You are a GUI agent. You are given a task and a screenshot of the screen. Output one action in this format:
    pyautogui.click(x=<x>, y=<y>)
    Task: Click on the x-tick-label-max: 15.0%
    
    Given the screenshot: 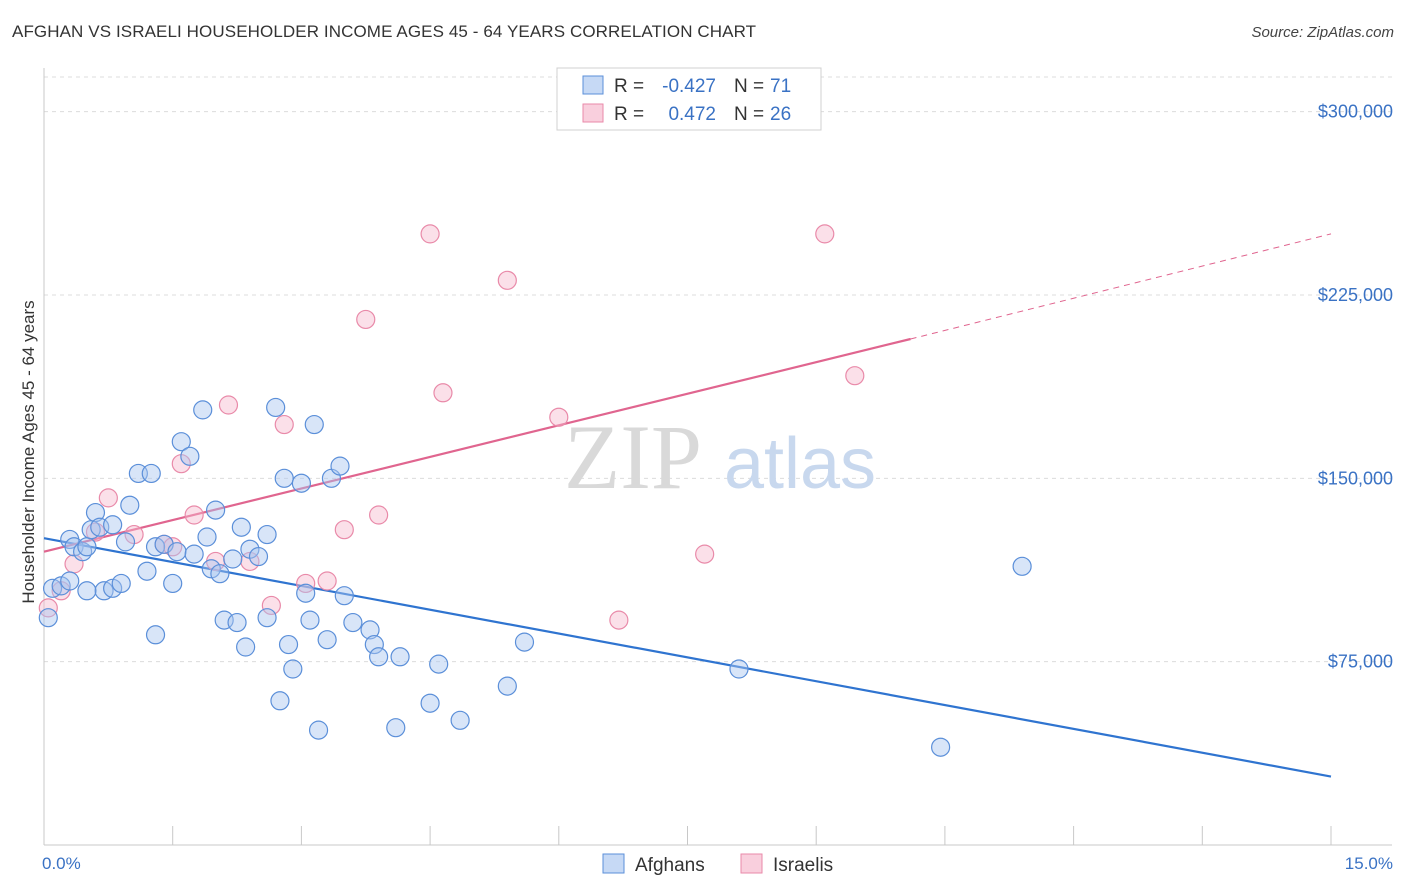 What is the action you would take?
    pyautogui.click(x=1369, y=863)
    